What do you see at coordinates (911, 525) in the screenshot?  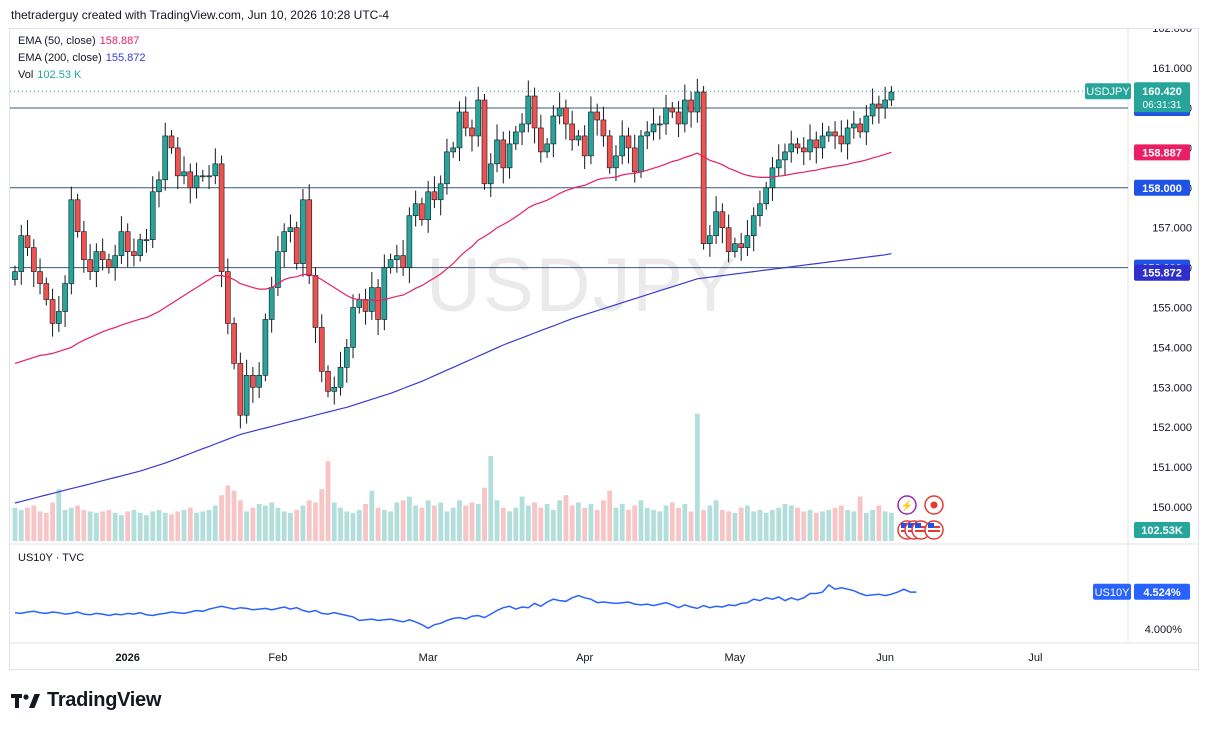 I see `us-flag-canton` at bounding box center [911, 525].